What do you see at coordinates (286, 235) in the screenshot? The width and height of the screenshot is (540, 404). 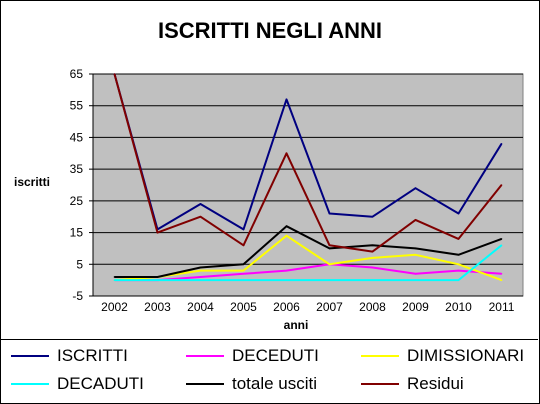 I see `series-2-point-2006` at bounding box center [286, 235].